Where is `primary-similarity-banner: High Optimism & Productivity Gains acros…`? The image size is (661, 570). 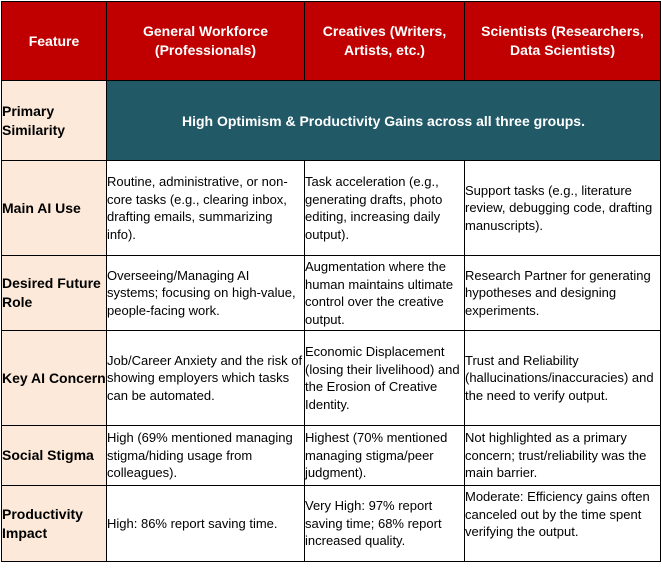 primary-similarity-banner: High Optimism & Productivity Gains acros… is located at coordinates (383, 120).